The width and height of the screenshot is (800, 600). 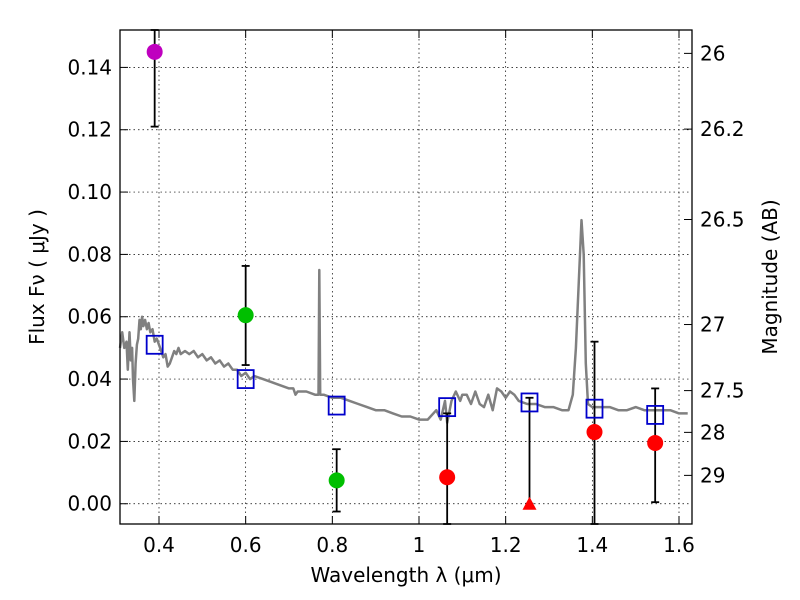 What do you see at coordinates (37, 277) in the screenshot?
I see `y-axis-title: Flux Fν ( μJy )` at bounding box center [37, 277].